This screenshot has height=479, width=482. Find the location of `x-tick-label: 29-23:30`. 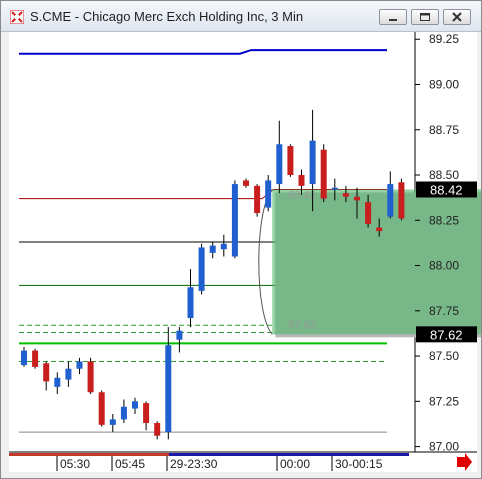

x-tick-label: 29-23:30 is located at coordinates (194, 464).